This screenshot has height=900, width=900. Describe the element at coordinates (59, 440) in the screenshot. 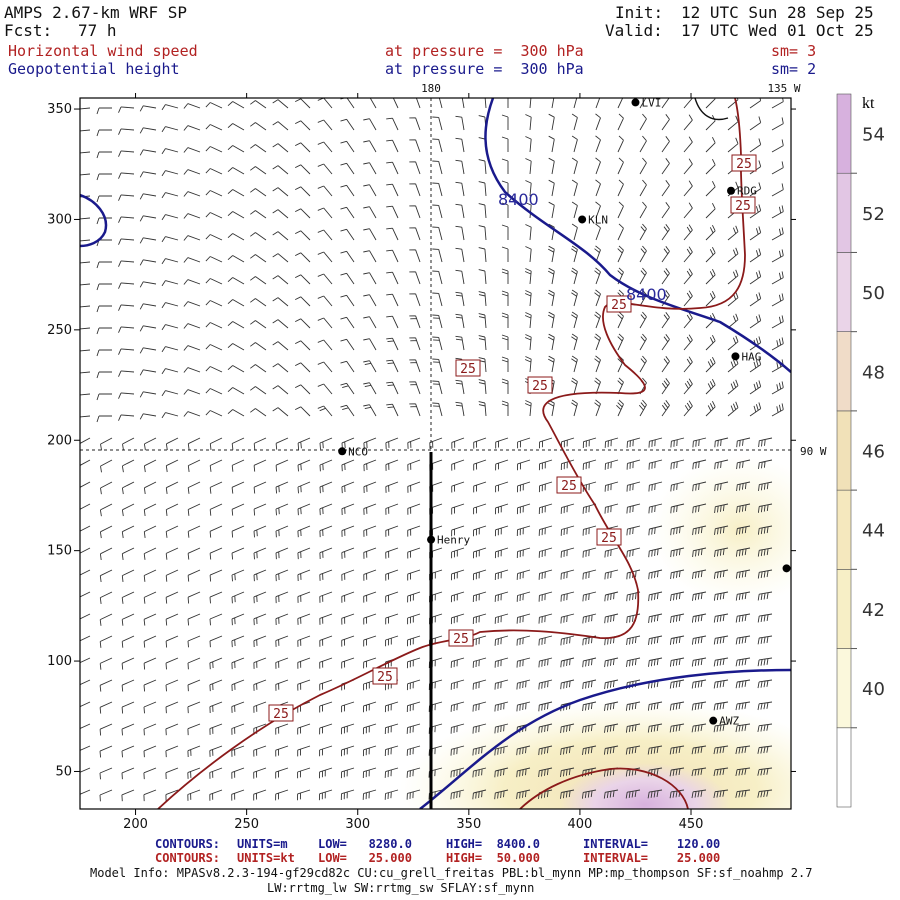

I see `y-tick-label-3: 200` at that location.